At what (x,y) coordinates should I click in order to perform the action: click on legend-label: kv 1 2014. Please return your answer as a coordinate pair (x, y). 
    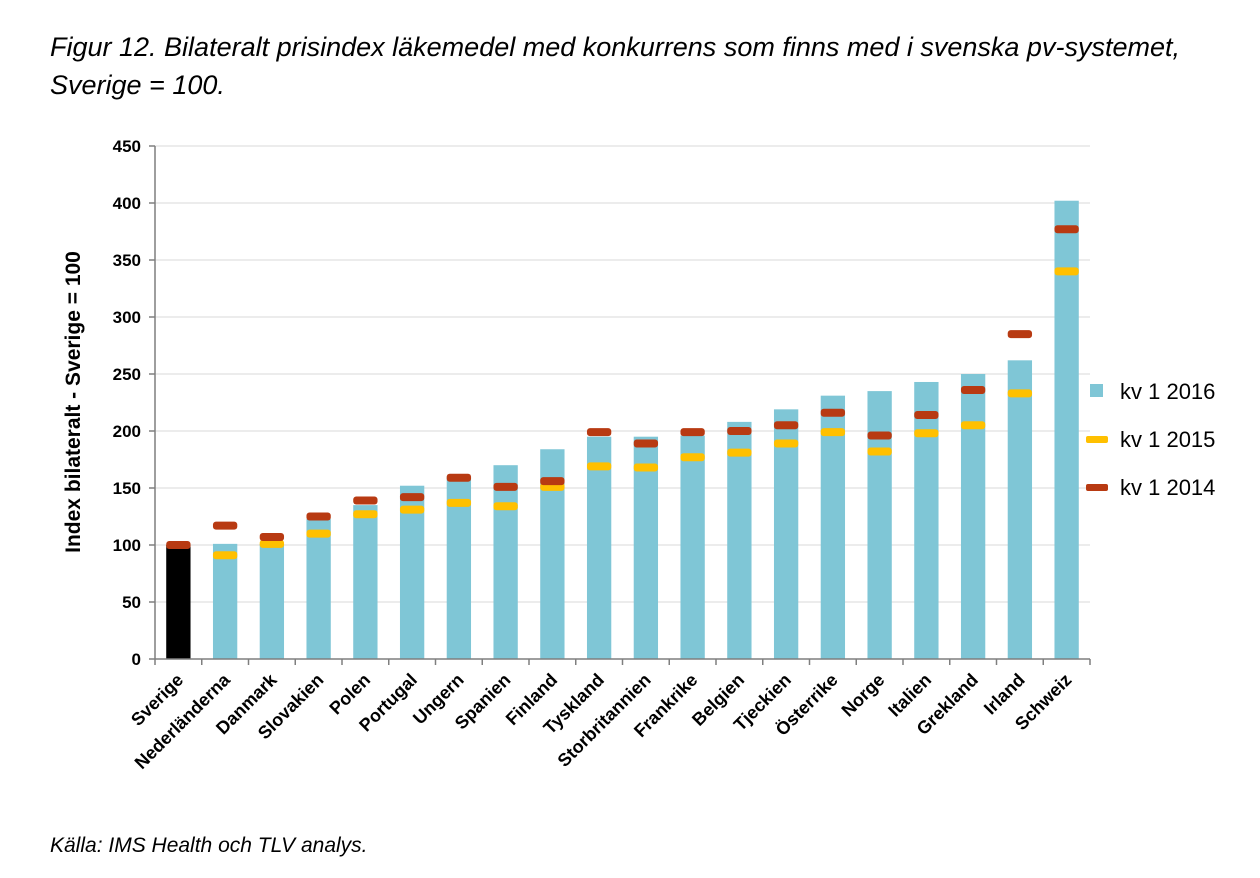
    Looking at the image, I should click on (1167, 487).